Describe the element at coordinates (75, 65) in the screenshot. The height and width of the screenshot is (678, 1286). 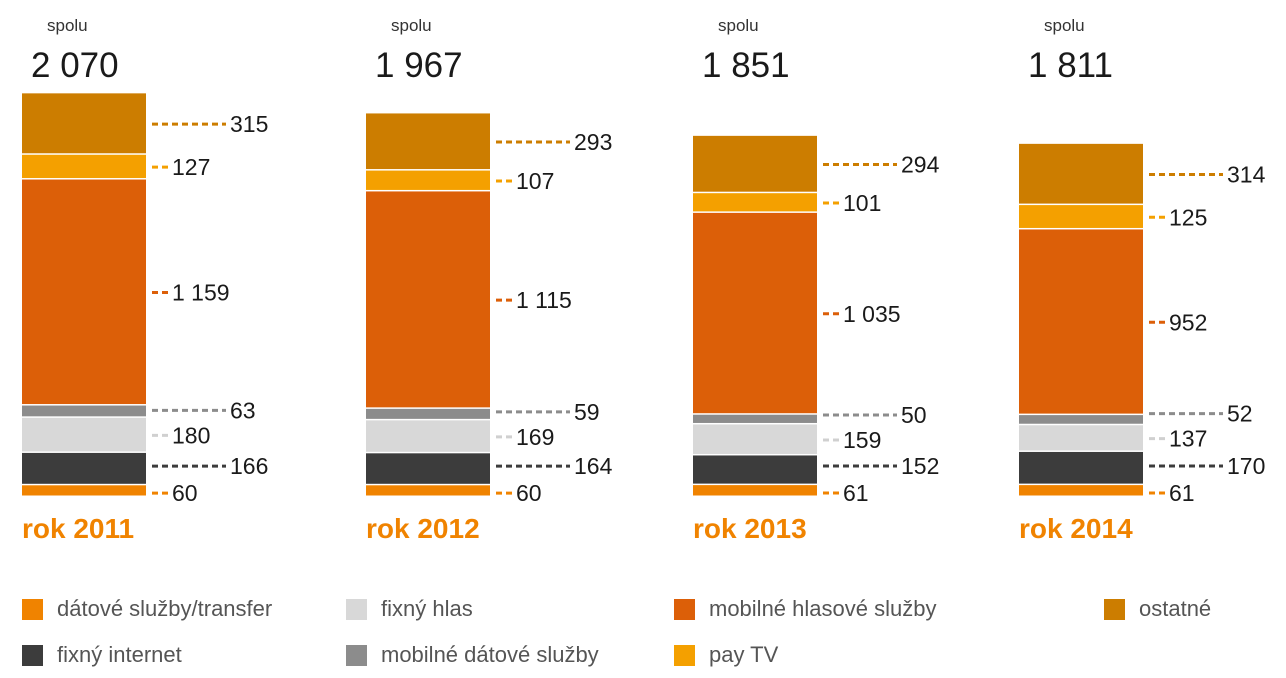
I see `total-value: 2 070` at that location.